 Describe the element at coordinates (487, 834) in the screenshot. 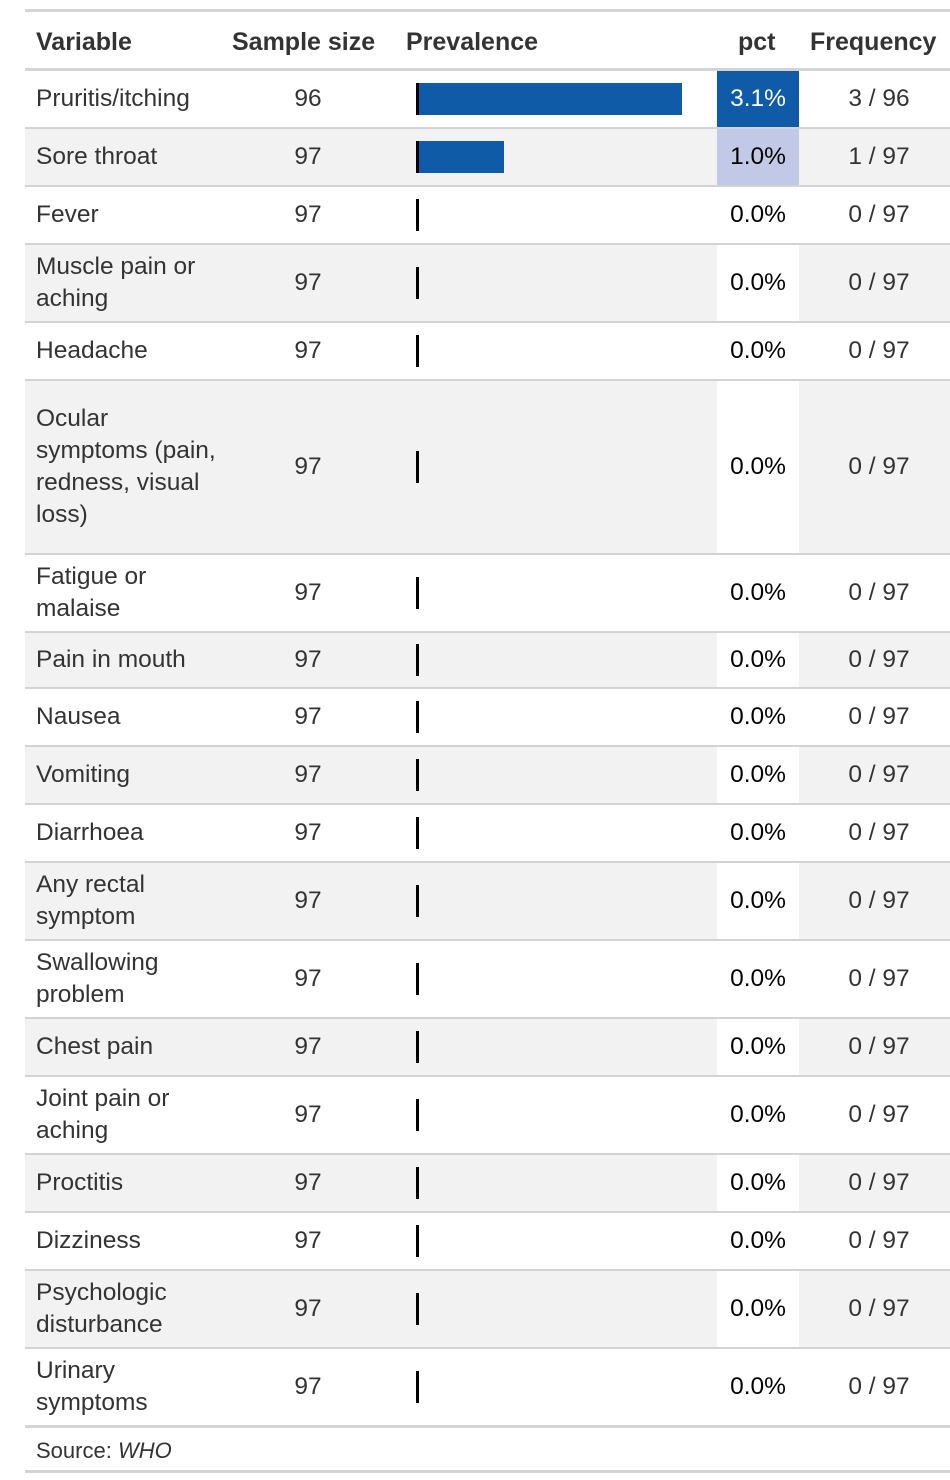

I see `table-row: Diarrhoea 97 0.0% 0 / 97` at that location.